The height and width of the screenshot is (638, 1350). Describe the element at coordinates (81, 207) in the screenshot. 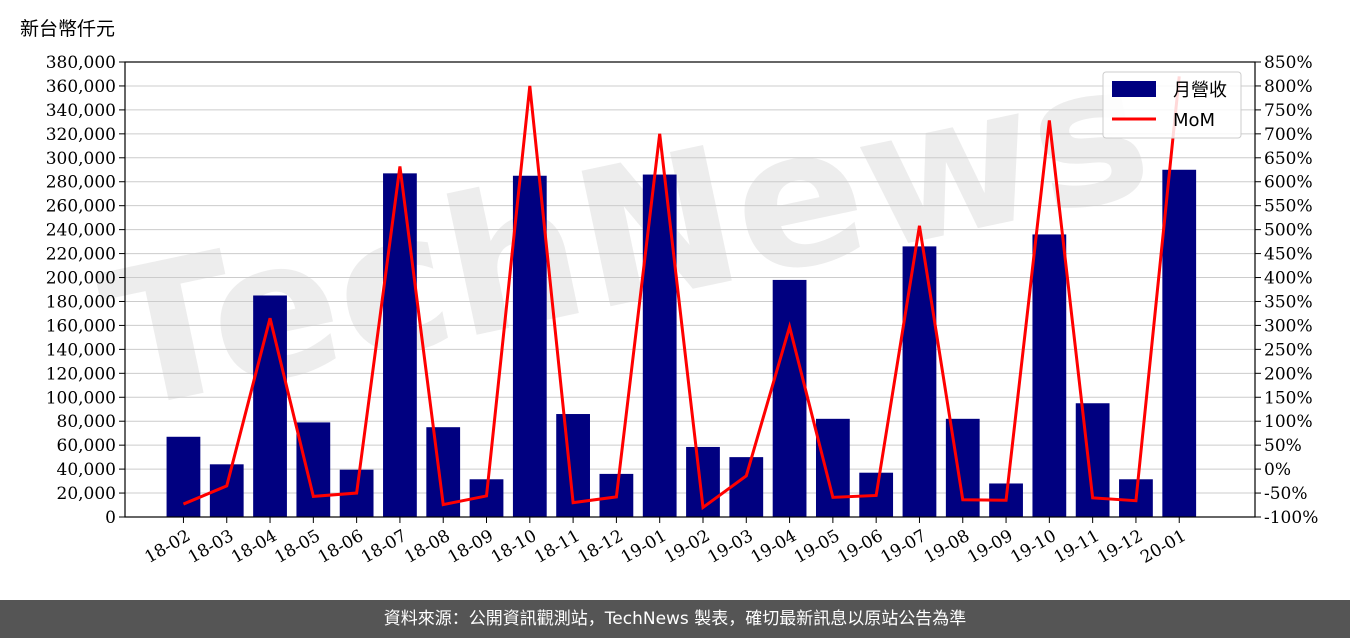

I see `y-left-tick-label: 260,000` at that location.